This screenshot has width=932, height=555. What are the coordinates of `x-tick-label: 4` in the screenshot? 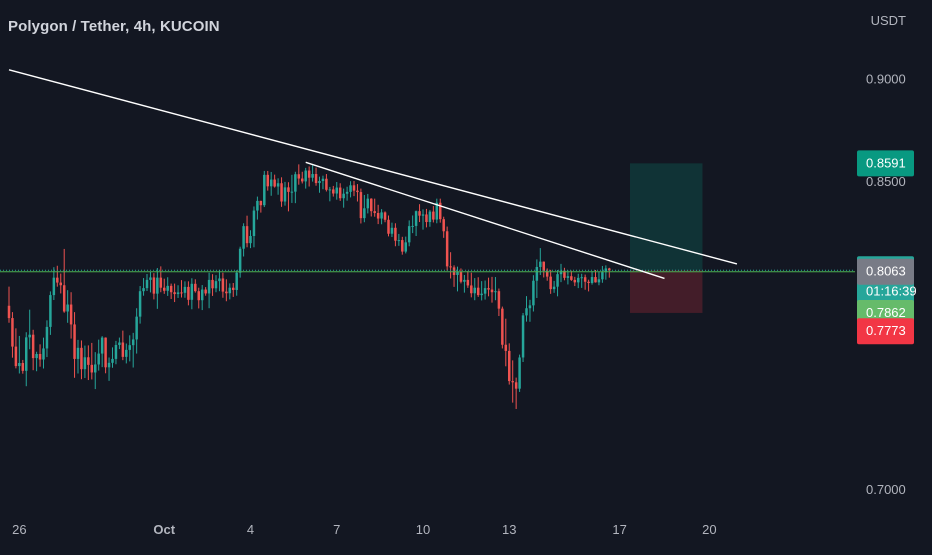 It's located at (250, 529).